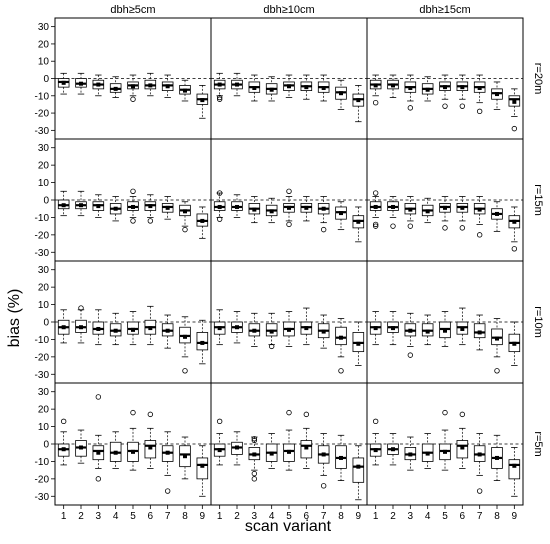 The image size is (550, 544). Describe the element at coordinates (168, 516) in the screenshot. I see `x-tick-label: 7` at that location.